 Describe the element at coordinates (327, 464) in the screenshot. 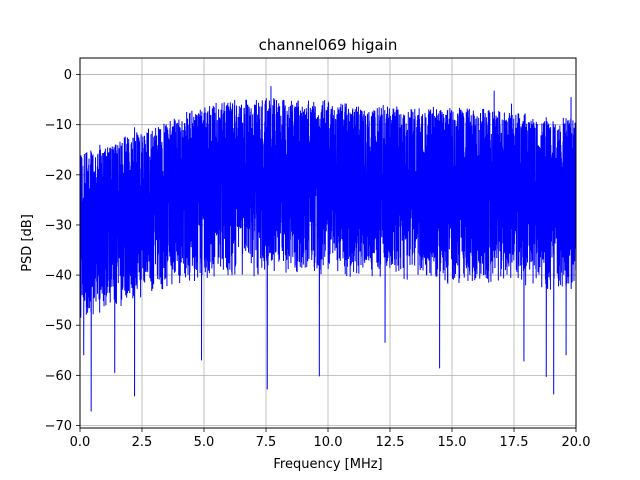

I see `x-axis-label: Frequency [MHz]` at that location.